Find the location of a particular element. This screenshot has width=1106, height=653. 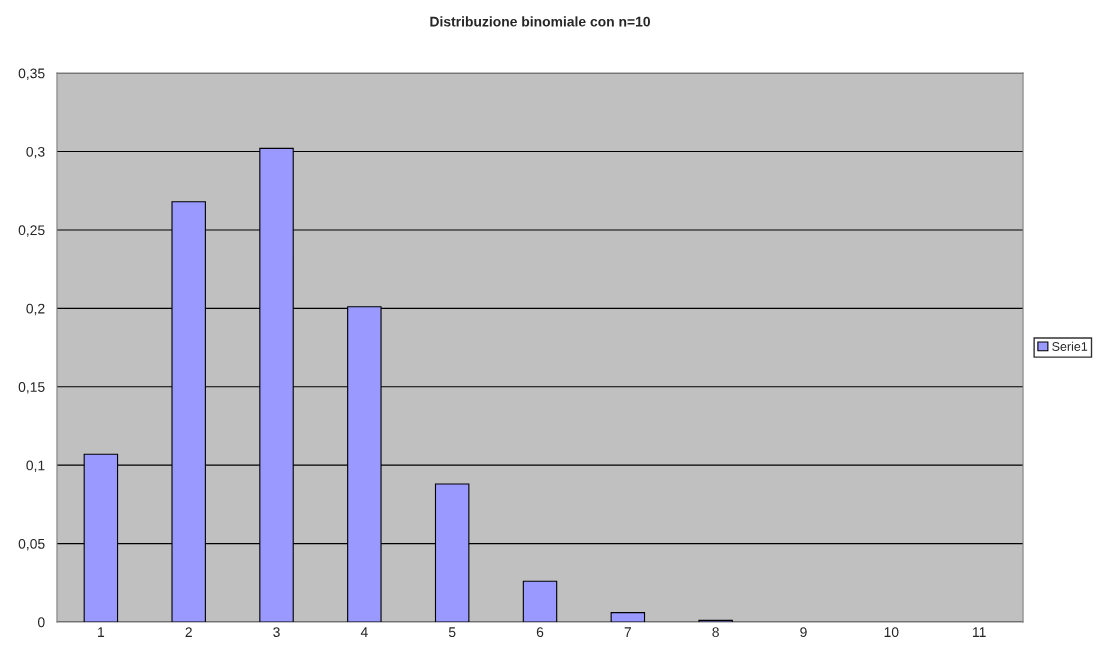

y-tick-label: 0,3 is located at coordinates (35, 152).